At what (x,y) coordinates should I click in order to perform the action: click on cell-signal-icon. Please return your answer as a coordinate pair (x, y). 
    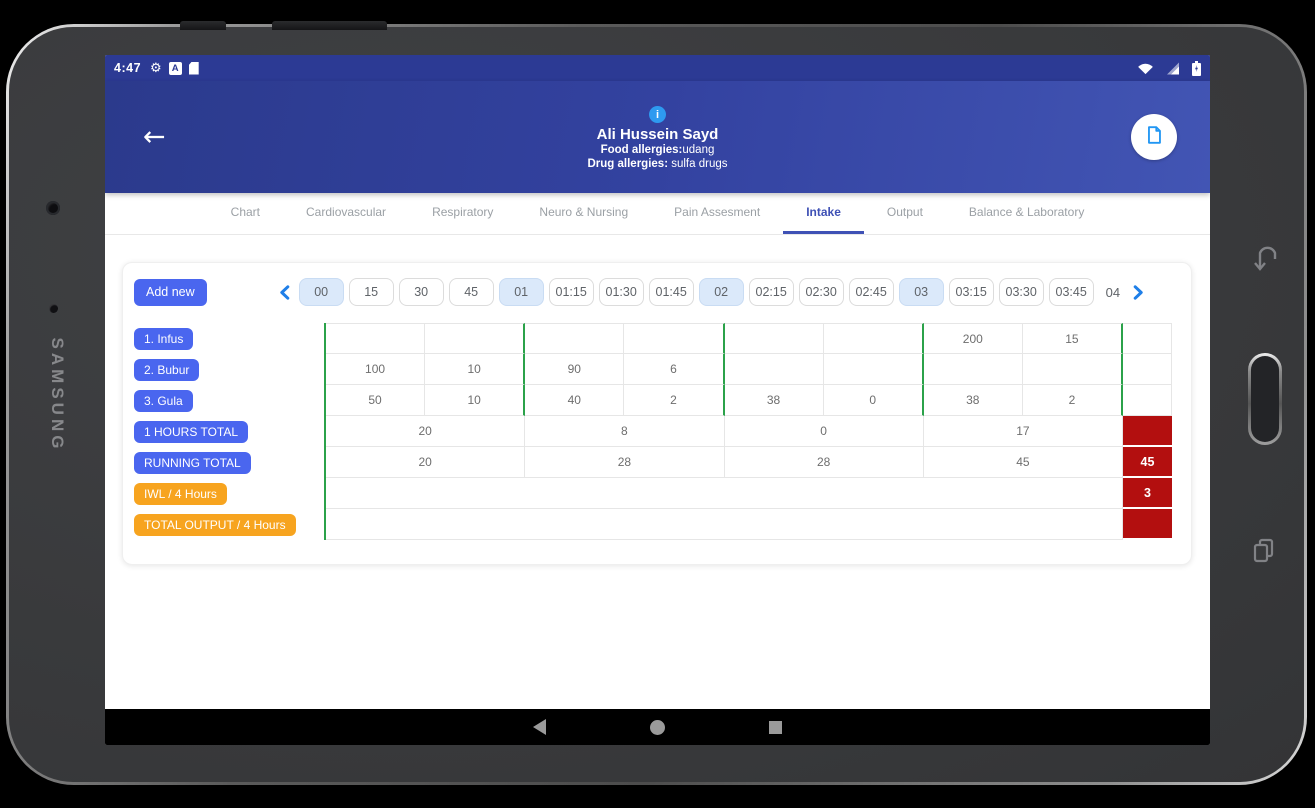
    Looking at the image, I should click on (1173, 68).